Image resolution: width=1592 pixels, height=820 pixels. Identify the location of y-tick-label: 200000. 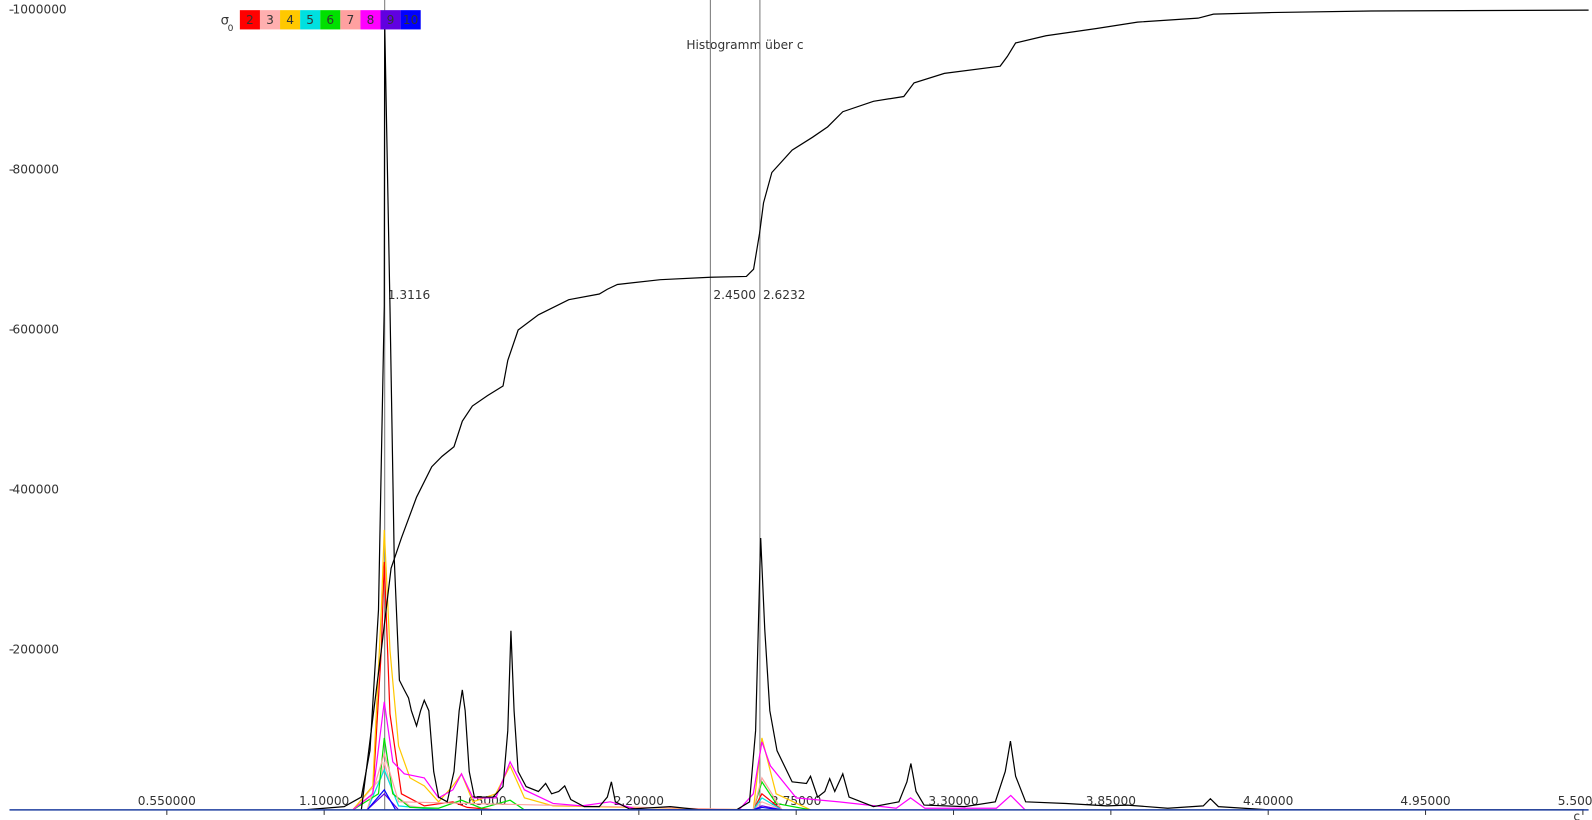
(36, 649).